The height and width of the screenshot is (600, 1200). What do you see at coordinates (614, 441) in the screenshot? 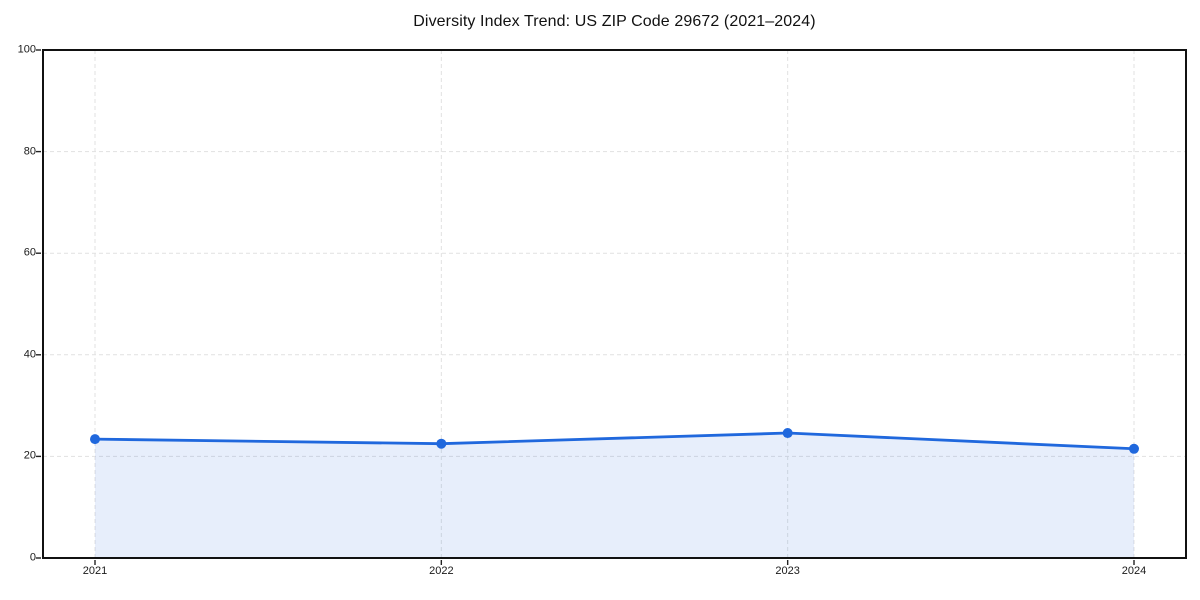
I see `trend-line` at bounding box center [614, 441].